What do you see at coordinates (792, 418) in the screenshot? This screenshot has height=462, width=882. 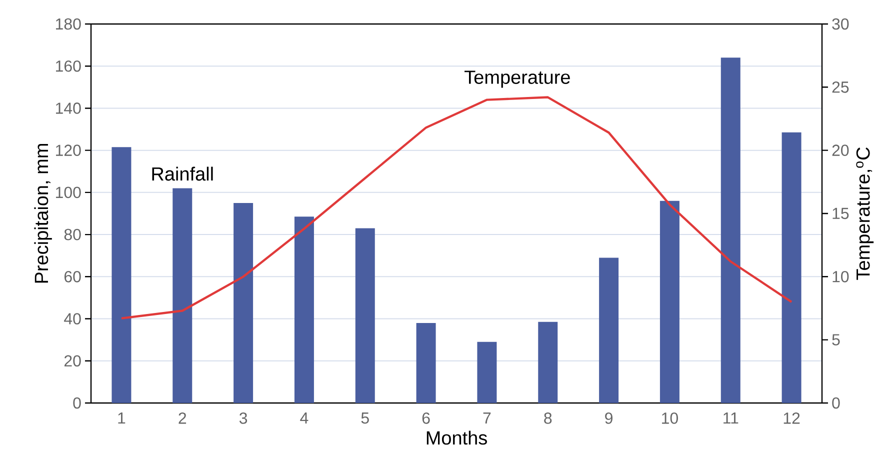 I see `x-tick-label: 12` at bounding box center [792, 418].